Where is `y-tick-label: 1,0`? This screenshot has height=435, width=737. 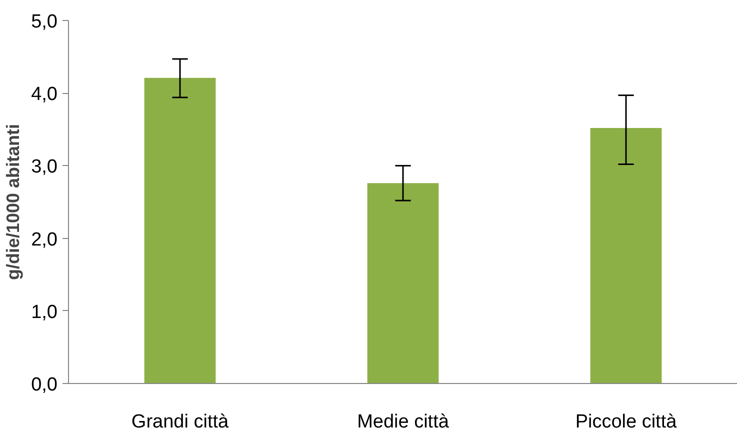 y-tick-label: 1,0 is located at coordinates (44, 312).